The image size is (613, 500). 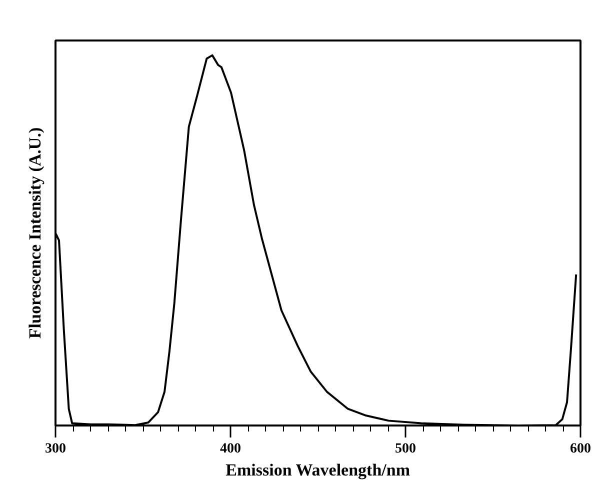 What do you see at coordinates (405, 449) in the screenshot?
I see `x-tick-label: 500` at bounding box center [405, 449].